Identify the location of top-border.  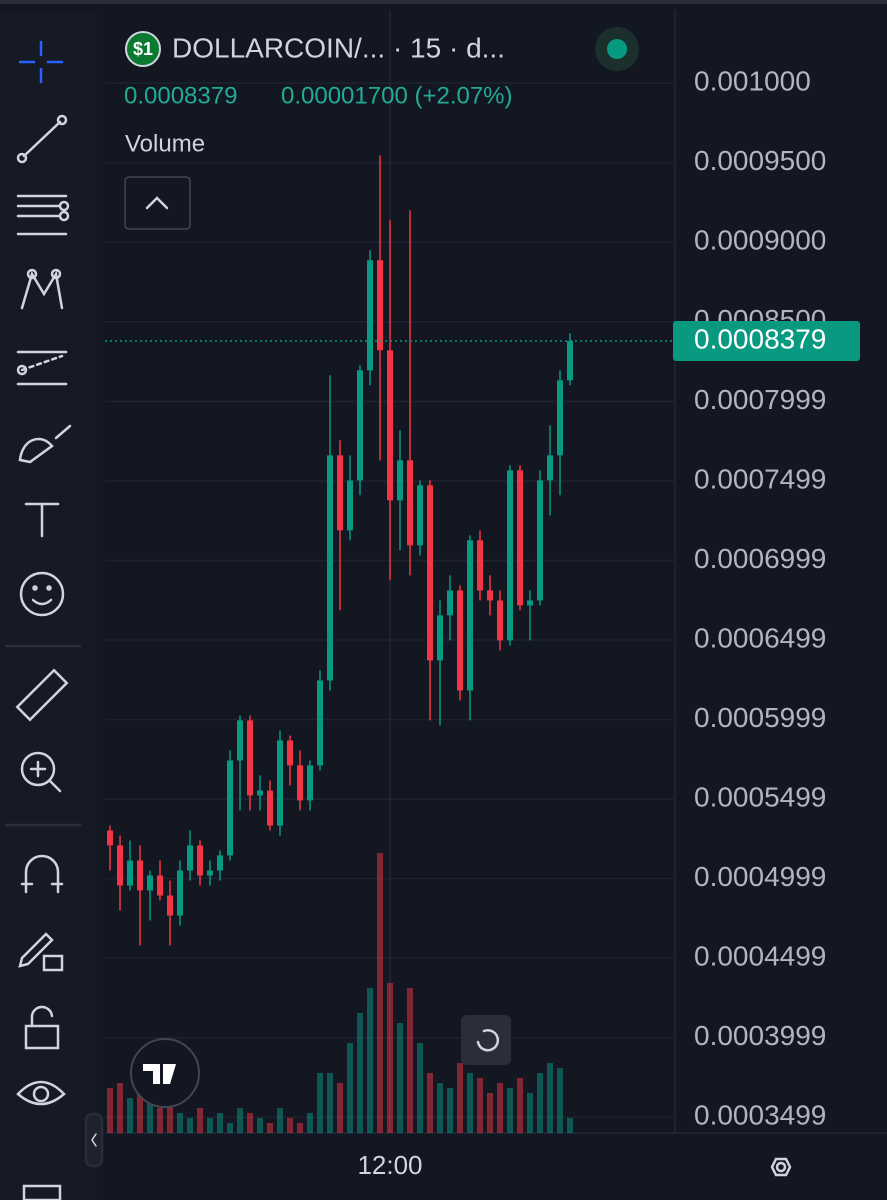
(443, 2).